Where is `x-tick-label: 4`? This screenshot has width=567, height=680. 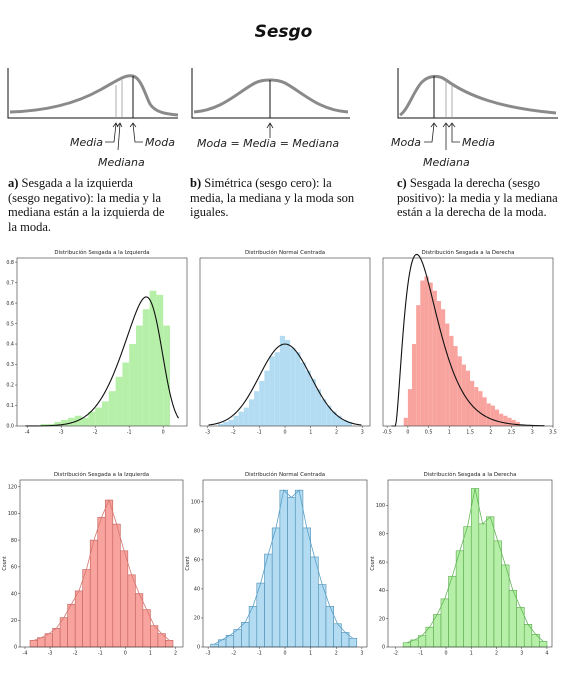 x-tick-label: 4 is located at coordinates (546, 654).